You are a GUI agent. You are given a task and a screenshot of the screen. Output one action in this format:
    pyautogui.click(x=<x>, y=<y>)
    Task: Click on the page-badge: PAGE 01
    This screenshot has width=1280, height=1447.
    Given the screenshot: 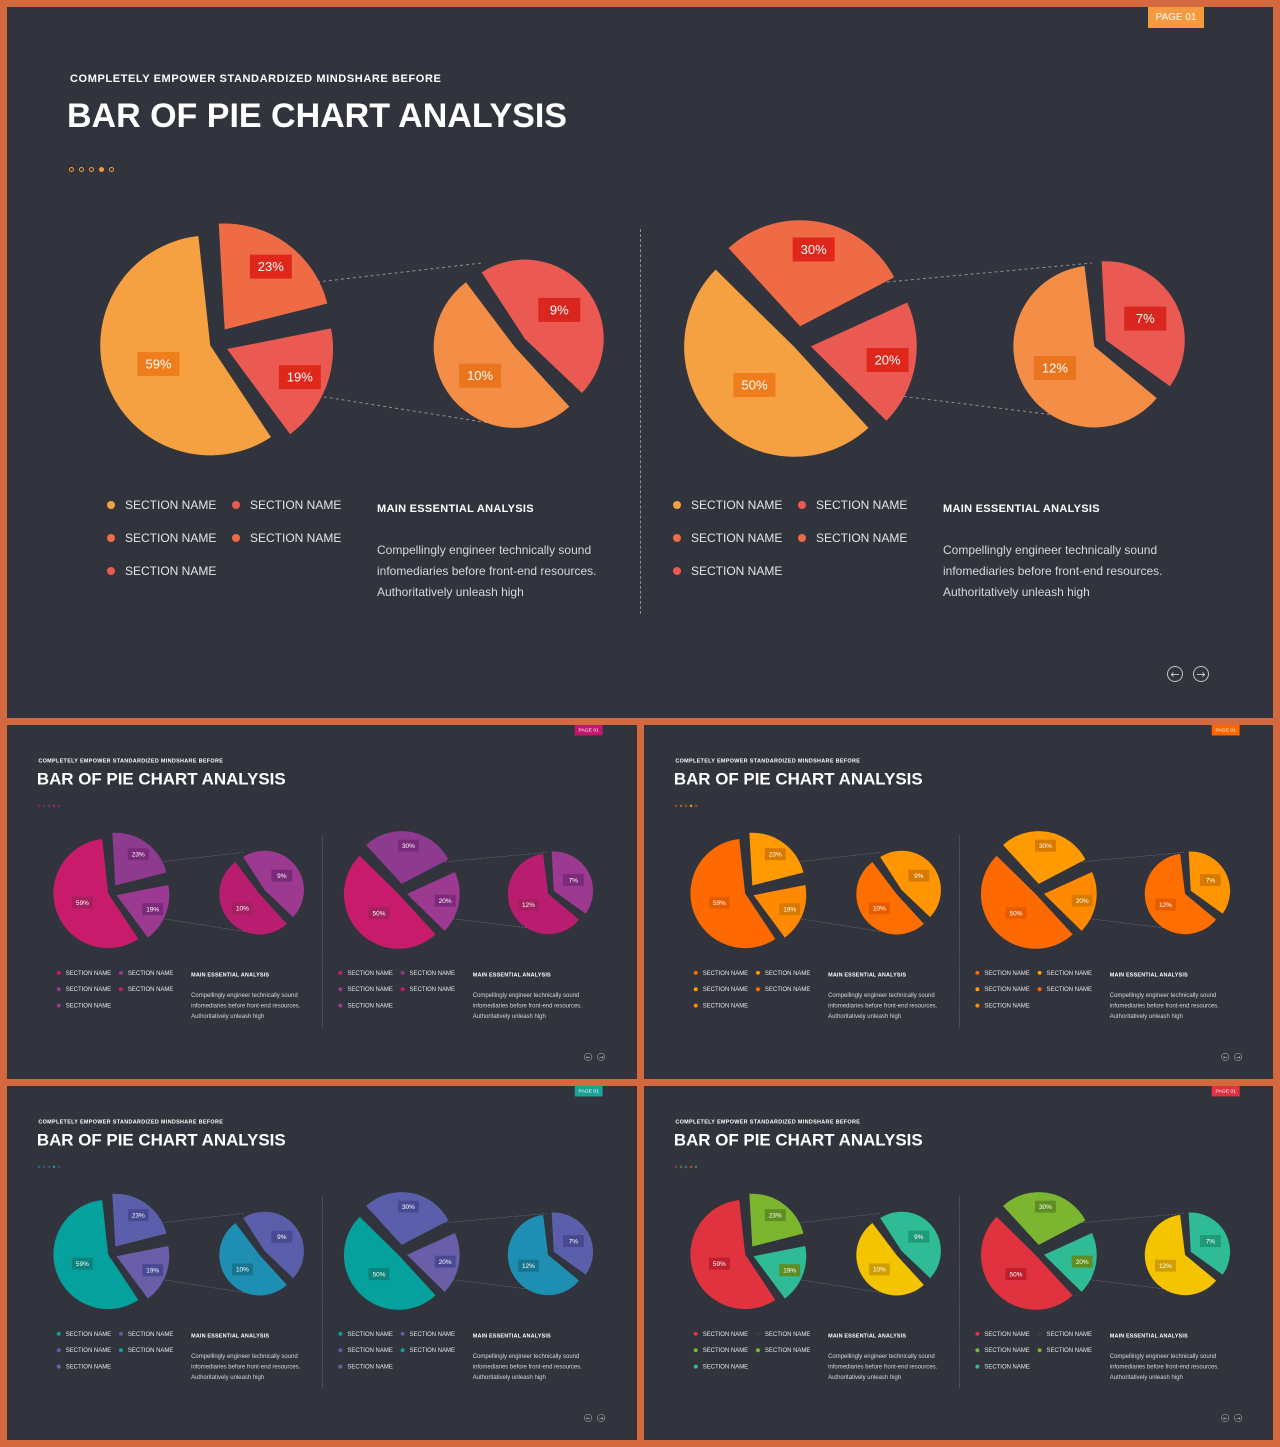 What is the action you would take?
    pyautogui.click(x=588, y=730)
    